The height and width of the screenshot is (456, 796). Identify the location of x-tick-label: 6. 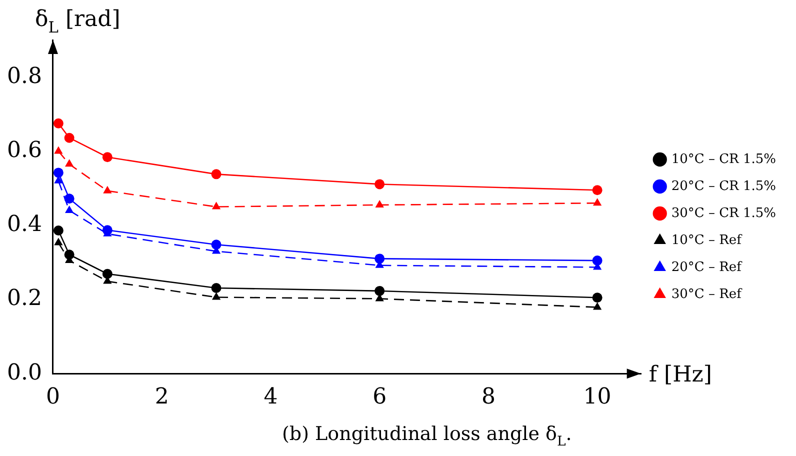
(379, 397).